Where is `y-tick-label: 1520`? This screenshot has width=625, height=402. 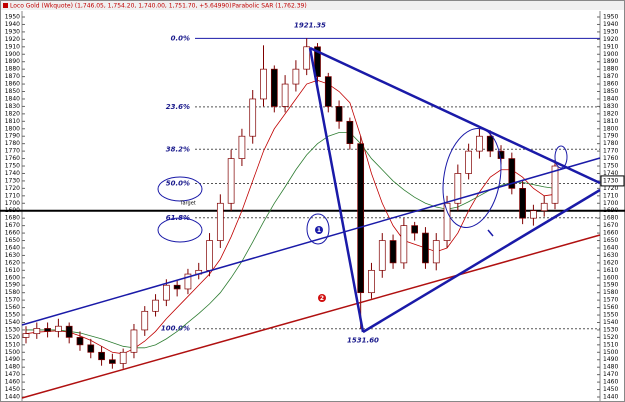
y-tick-label: 1520 is located at coordinates (12, 337).